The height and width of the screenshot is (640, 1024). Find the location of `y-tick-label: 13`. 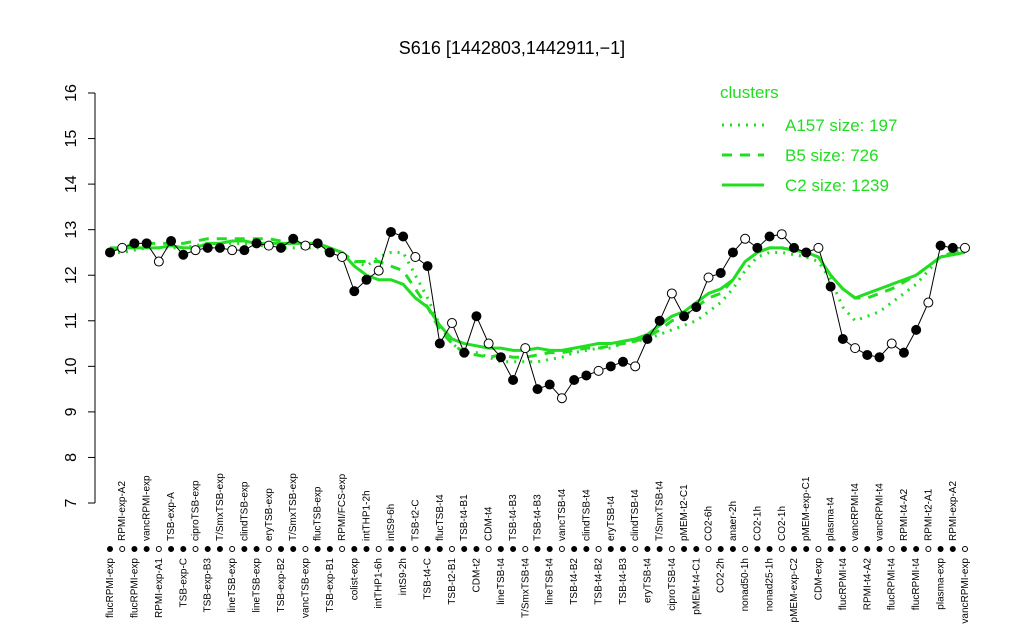

y-tick-label: 13 is located at coordinates (71, 230).